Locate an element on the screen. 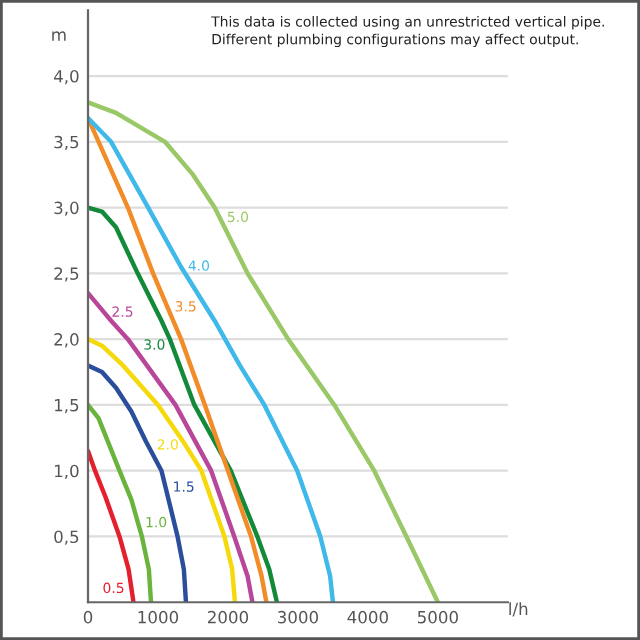 The height and width of the screenshot is (640, 640). y-tick-label: 4,0 is located at coordinates (66, 77).